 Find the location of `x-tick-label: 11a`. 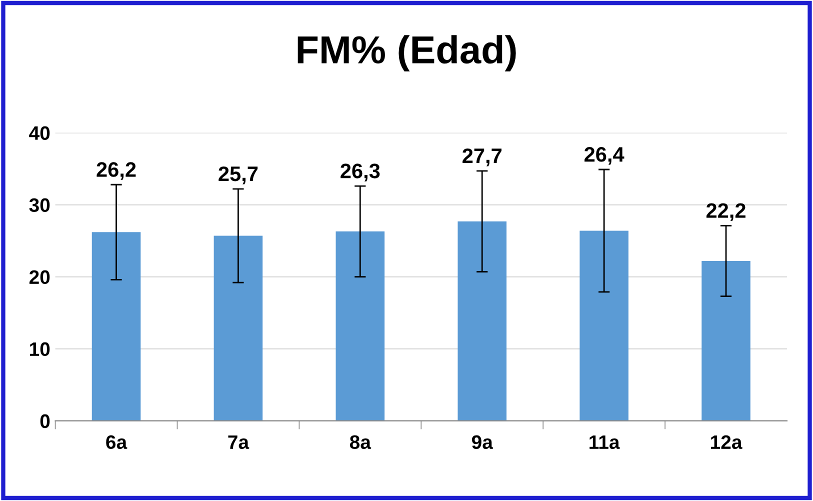

x-tick-label: 11a is located at coordinates (605, 442).